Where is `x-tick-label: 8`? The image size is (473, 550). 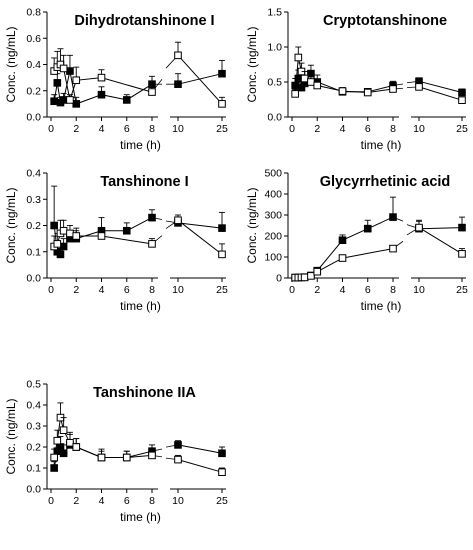 x-tick-label: 8 is located at coordinates (152, 501).